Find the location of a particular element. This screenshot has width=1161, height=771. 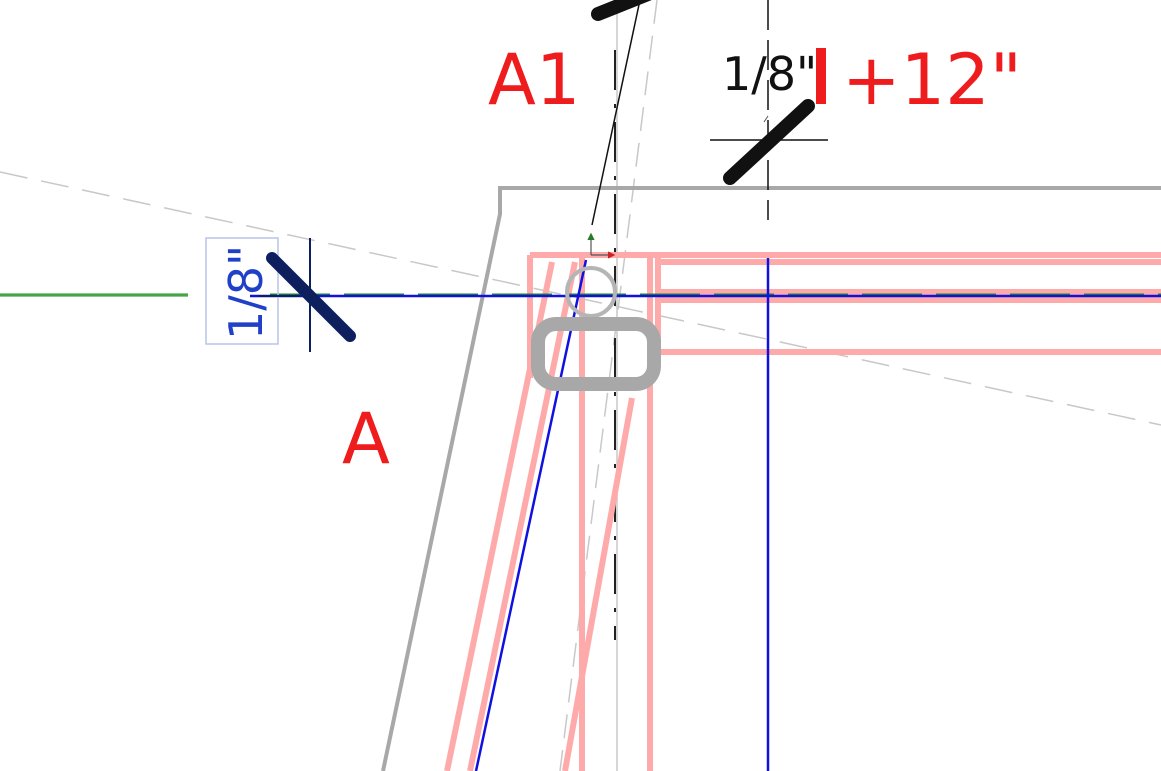

grid-label-a: A is located at coordinates (366, 439).